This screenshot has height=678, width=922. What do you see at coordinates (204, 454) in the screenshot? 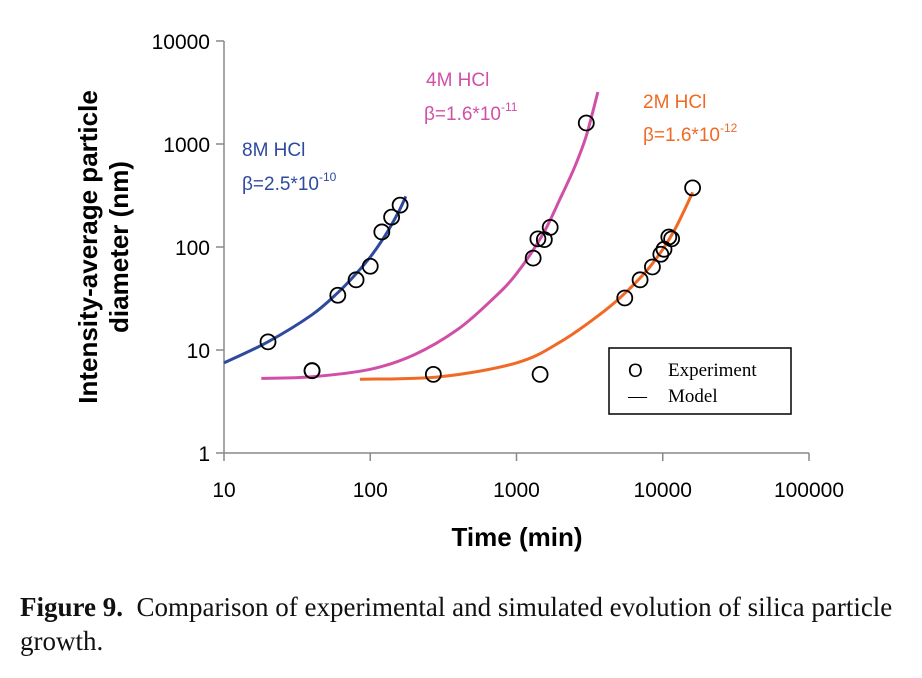
I see `y-tick-label: 1` at bounding box center [204, 454].